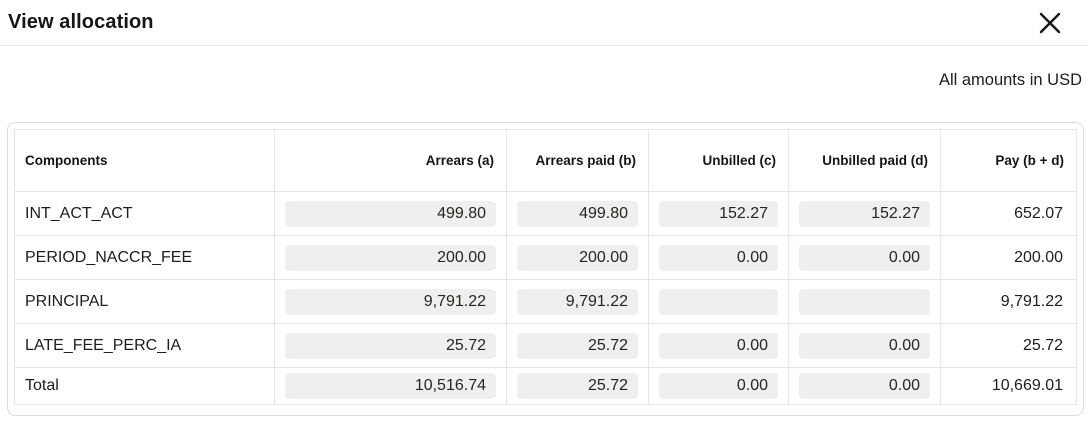 The width and height of the screenshot is (1087, 424). Describe the element at coordinates (144, 160) in the screenshot. I see `col-header-components: Components` at that location.